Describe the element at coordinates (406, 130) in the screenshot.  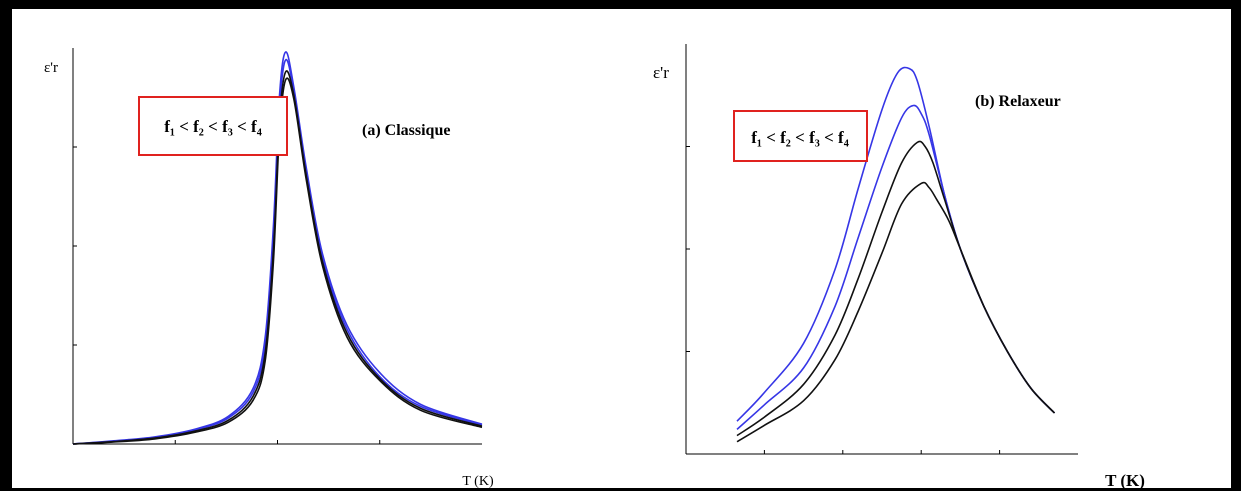
I see `chart-title: (a) Classique` at that location.